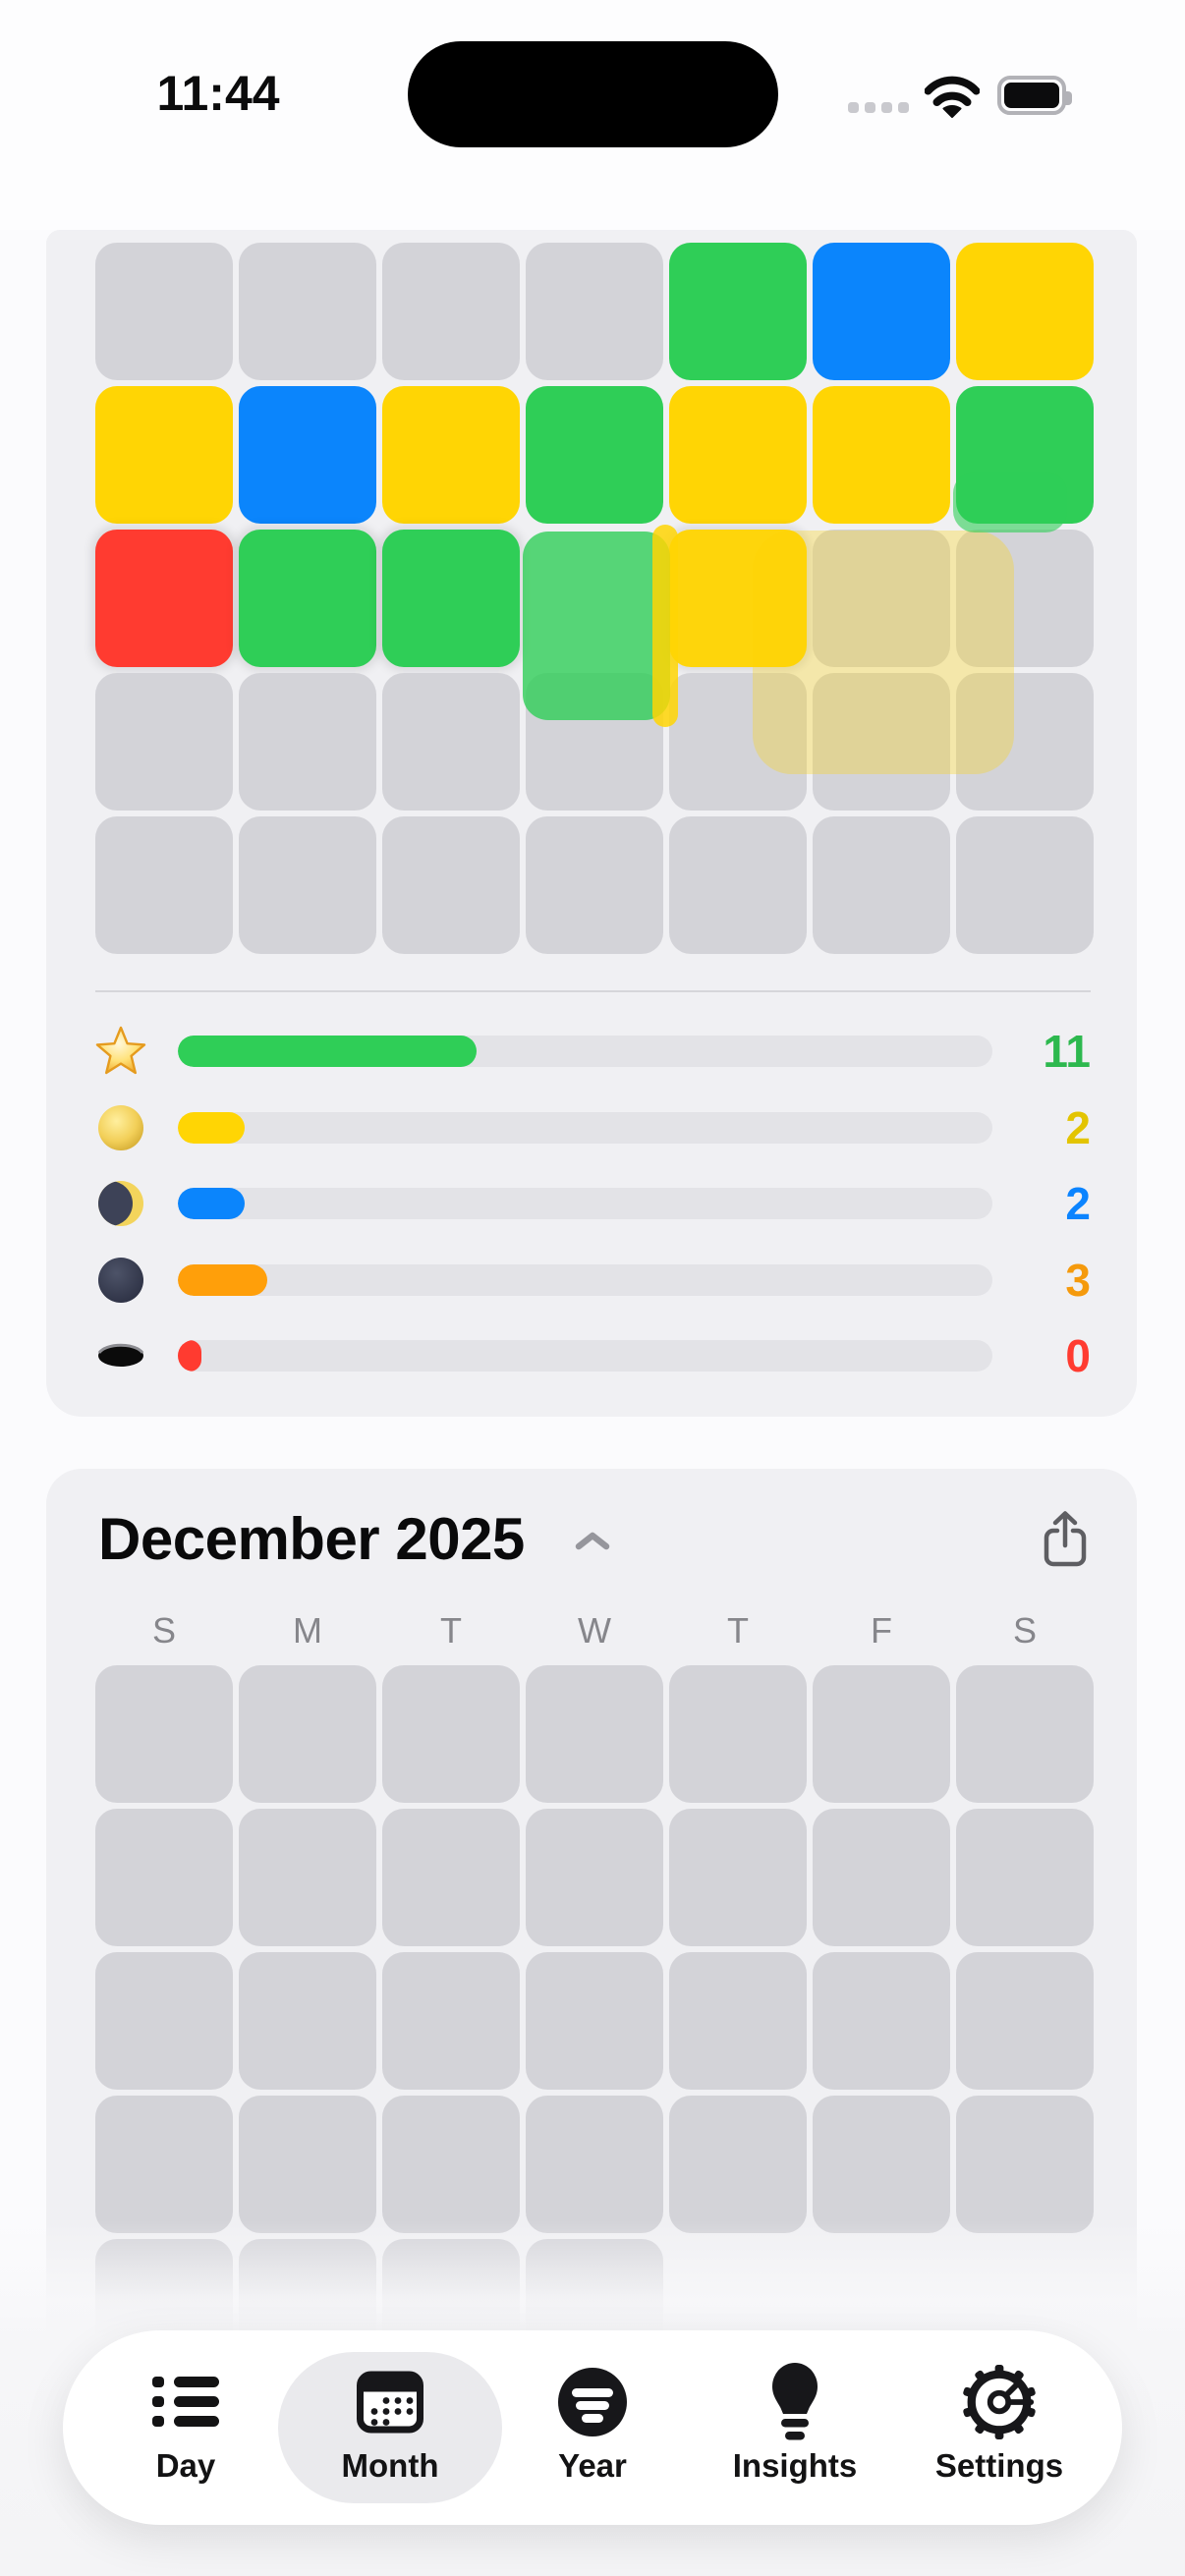  I want to click on stat-count: 2, so click(1078, 1203).